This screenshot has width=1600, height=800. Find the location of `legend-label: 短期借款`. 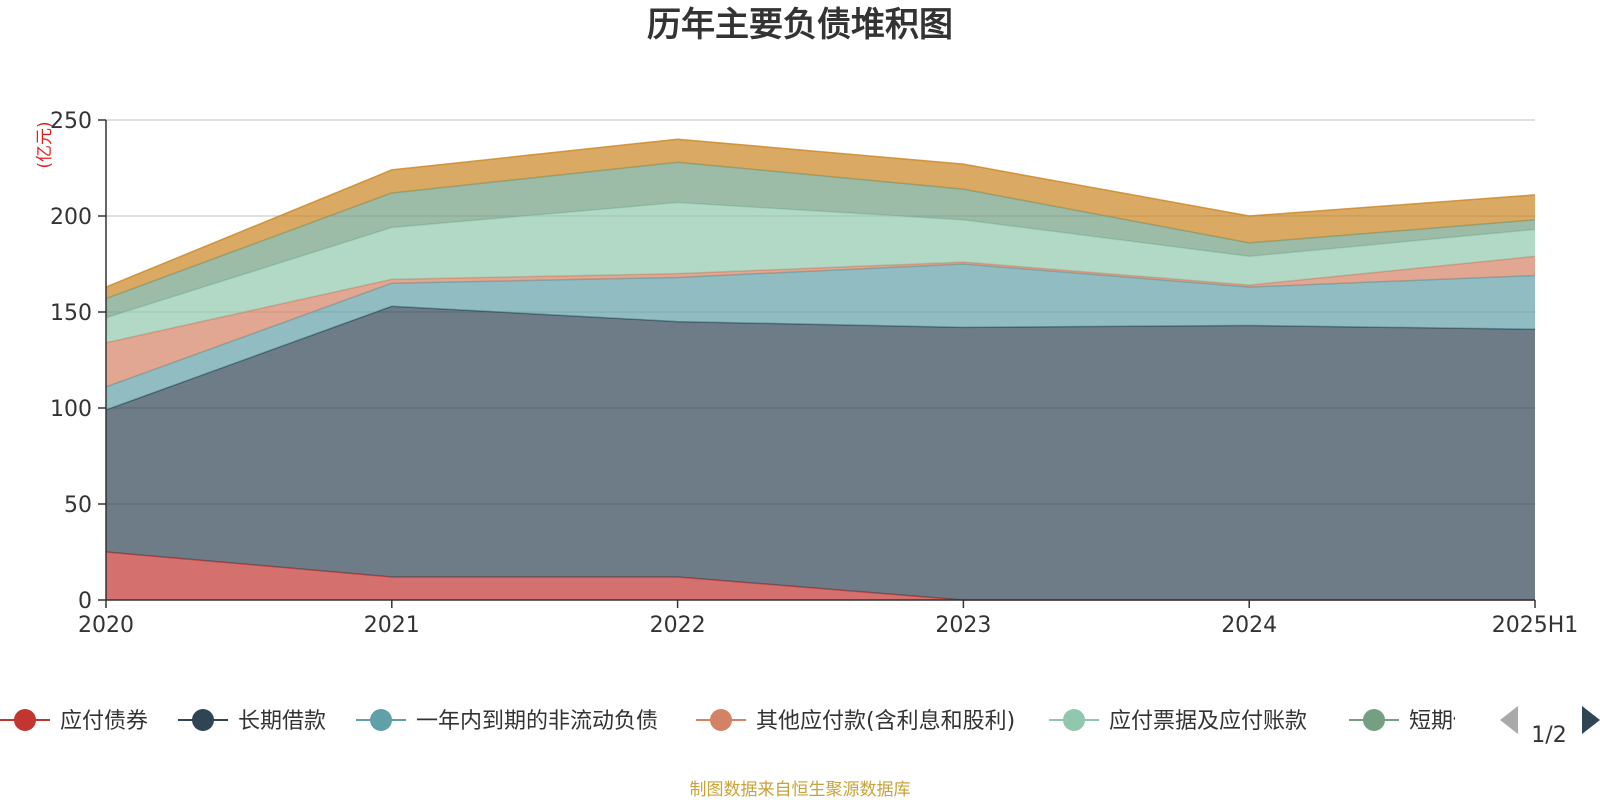

legend-label: 短期借款 is located at coordinates (1453, 721).